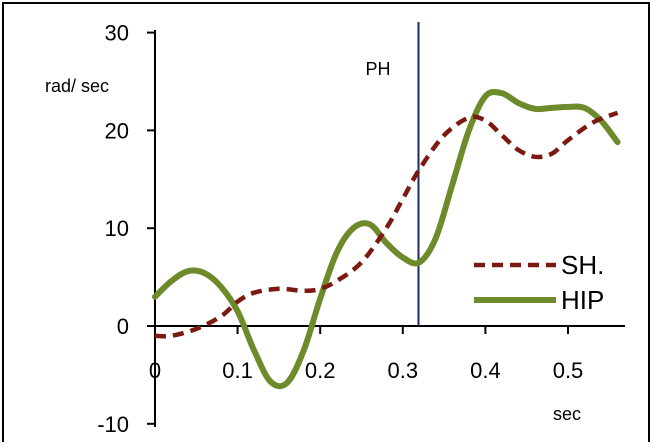 The image size is (656, 448). I want to click on y-tick-label: 20, so click(117, 130).